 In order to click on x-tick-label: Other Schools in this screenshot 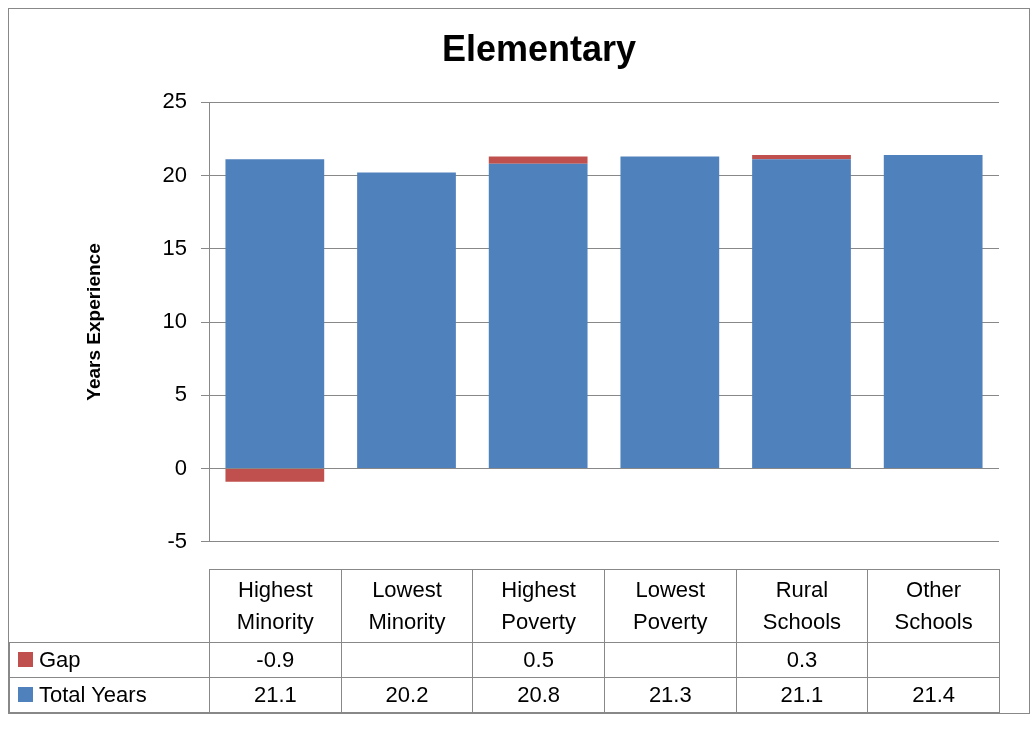, I will do `click(933, 606)`.